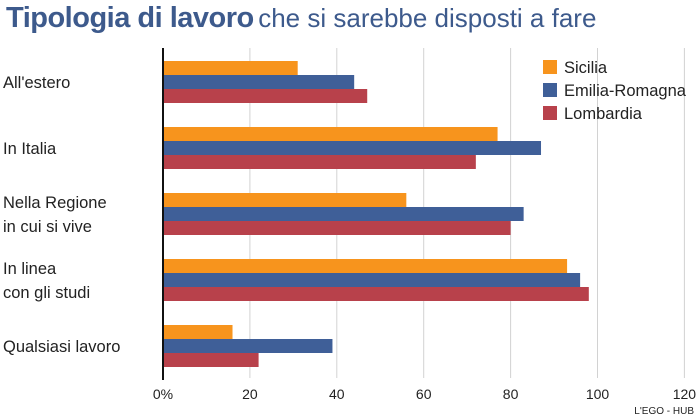  I want to click on source-credit: L'EGO - HUB, so click(664, 411).